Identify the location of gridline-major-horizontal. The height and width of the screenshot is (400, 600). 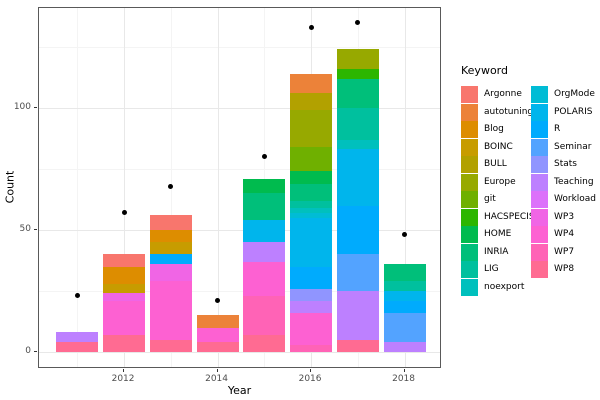
(239, 352).